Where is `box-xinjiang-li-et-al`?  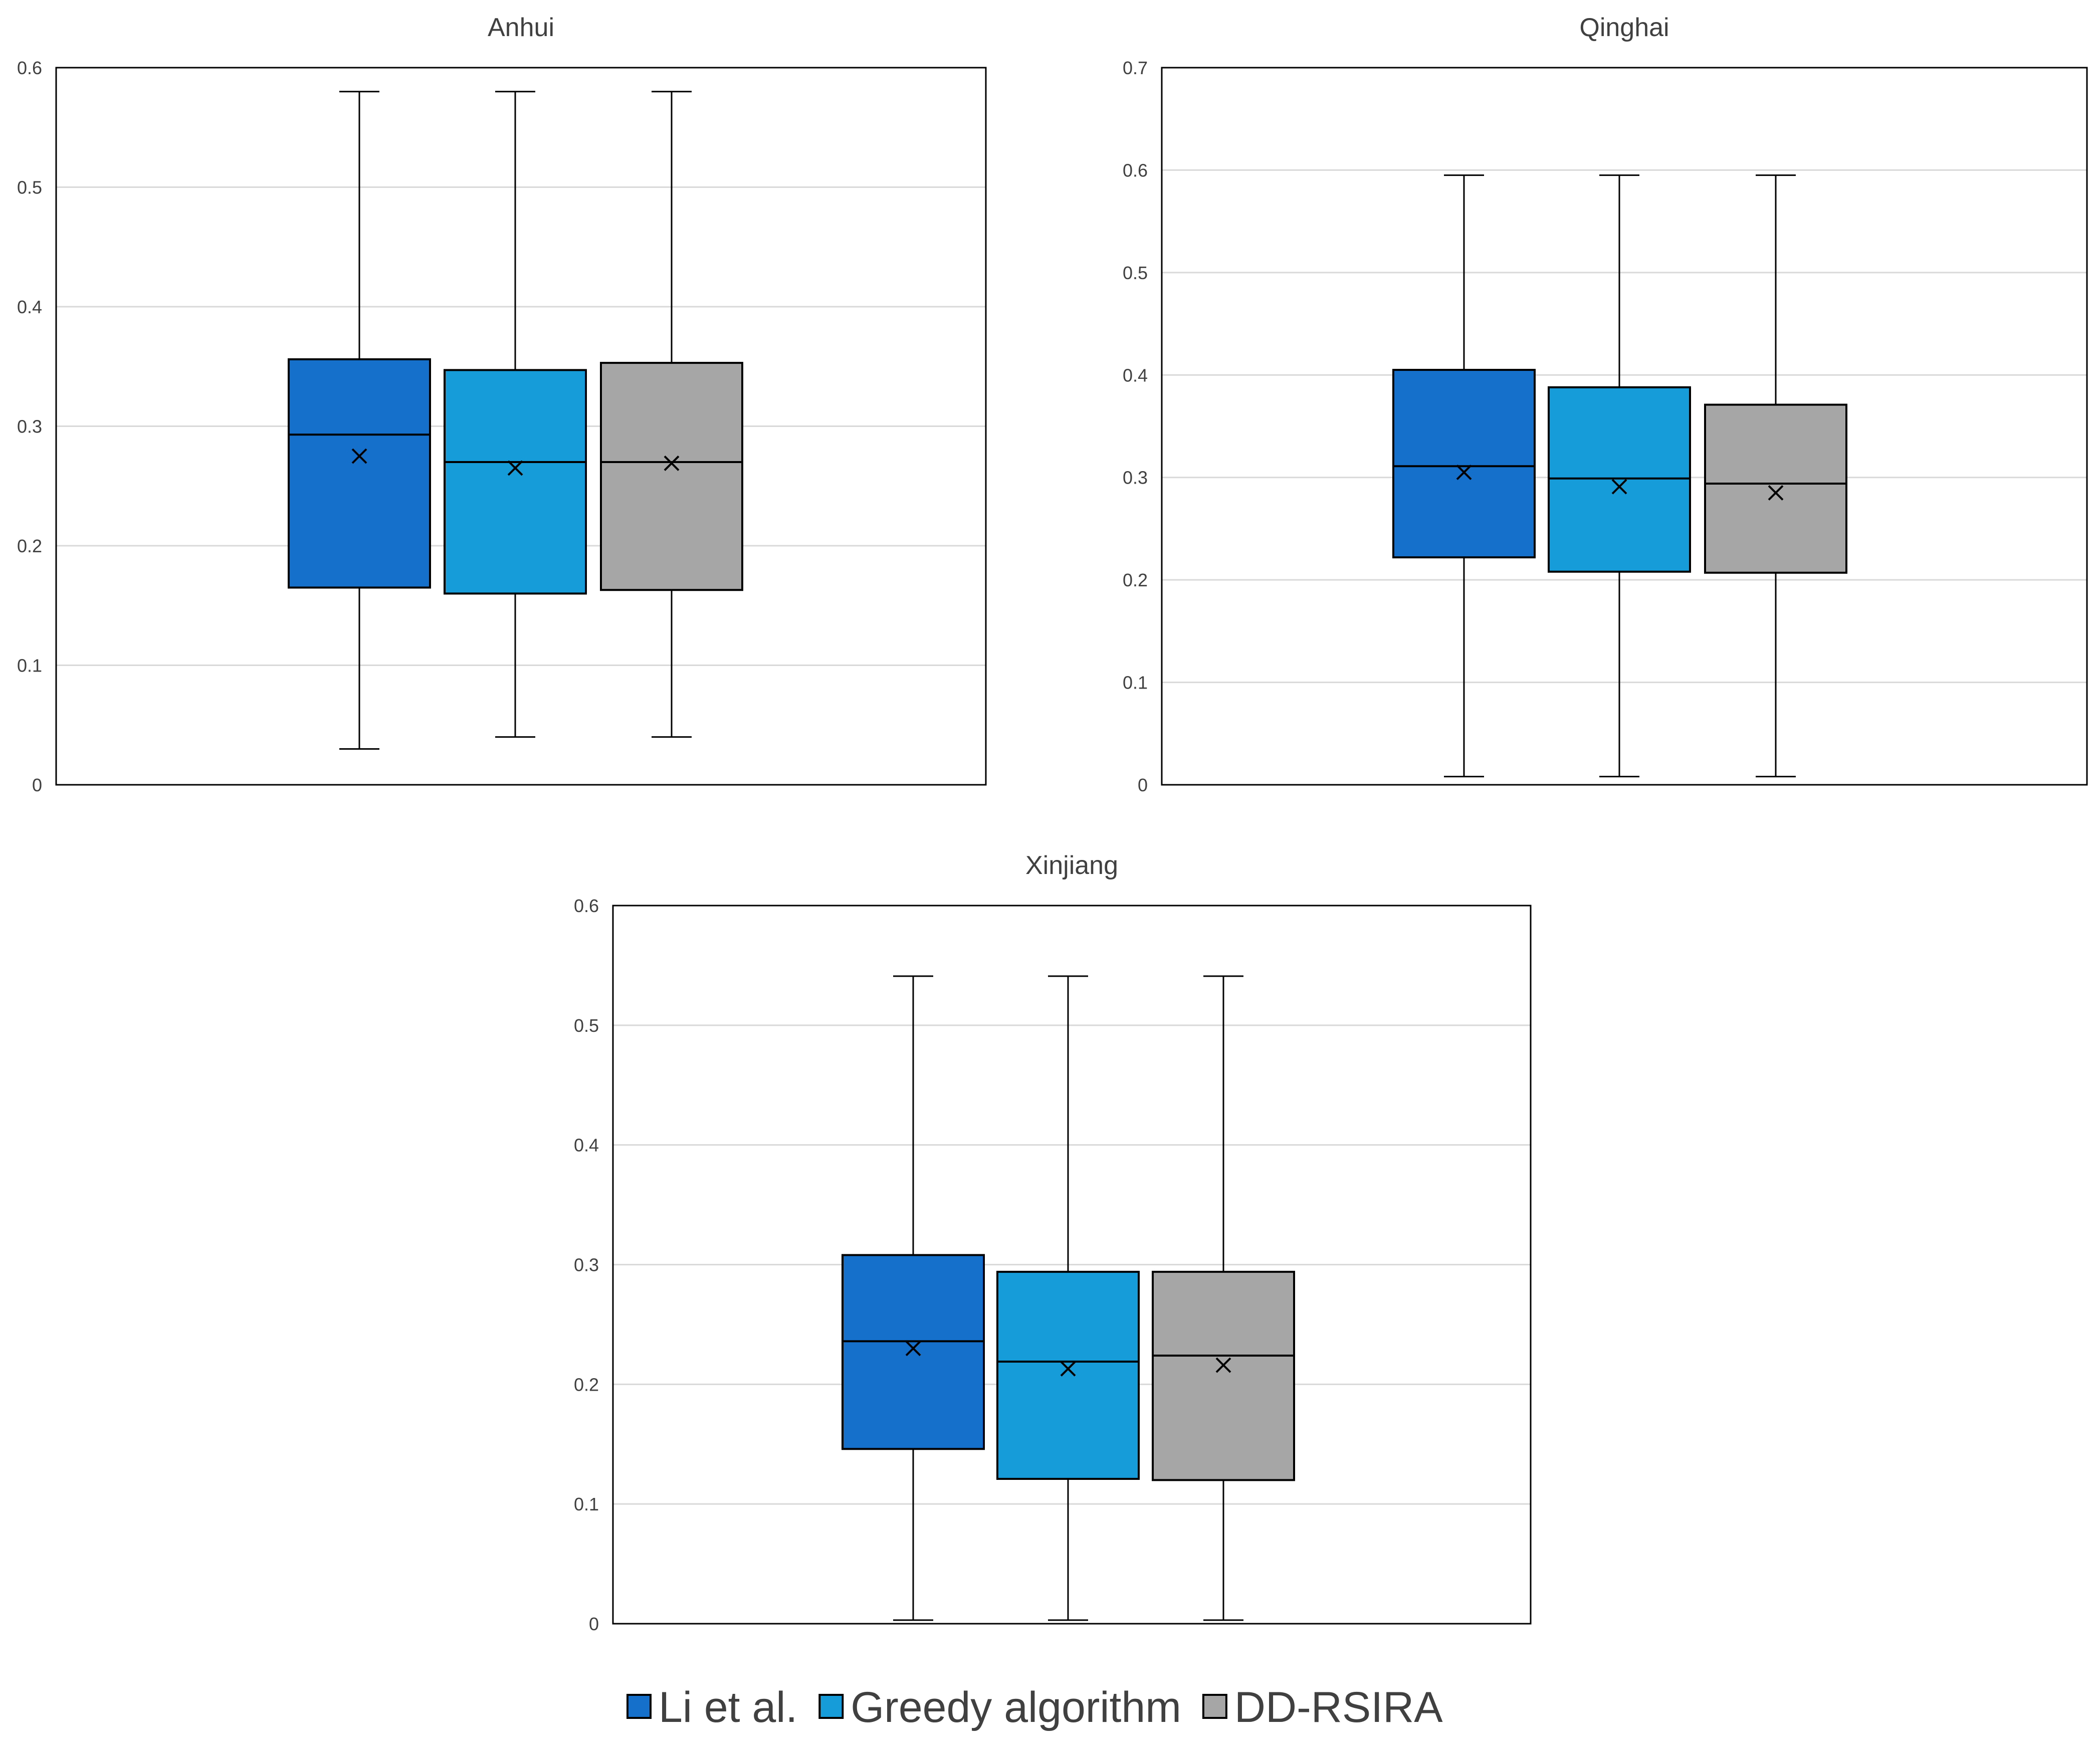
box-xinjiang-li-et-al is located at coordinates (913, 1298).